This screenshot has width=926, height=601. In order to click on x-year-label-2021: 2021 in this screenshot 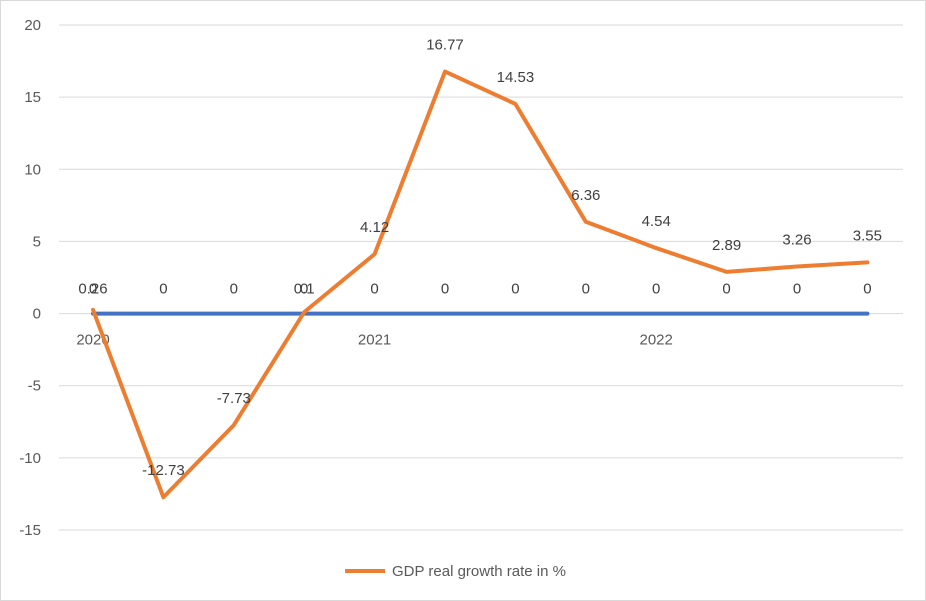, I will do `click(374, 340)`.